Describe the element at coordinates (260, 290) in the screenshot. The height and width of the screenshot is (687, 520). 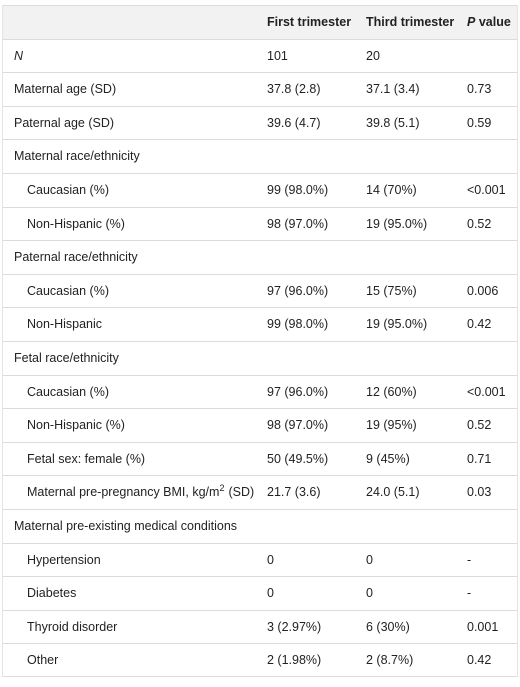
I see `table-row: Caucasian (%) 97 (96.0%) 15 (75%) 0.006` at that location.